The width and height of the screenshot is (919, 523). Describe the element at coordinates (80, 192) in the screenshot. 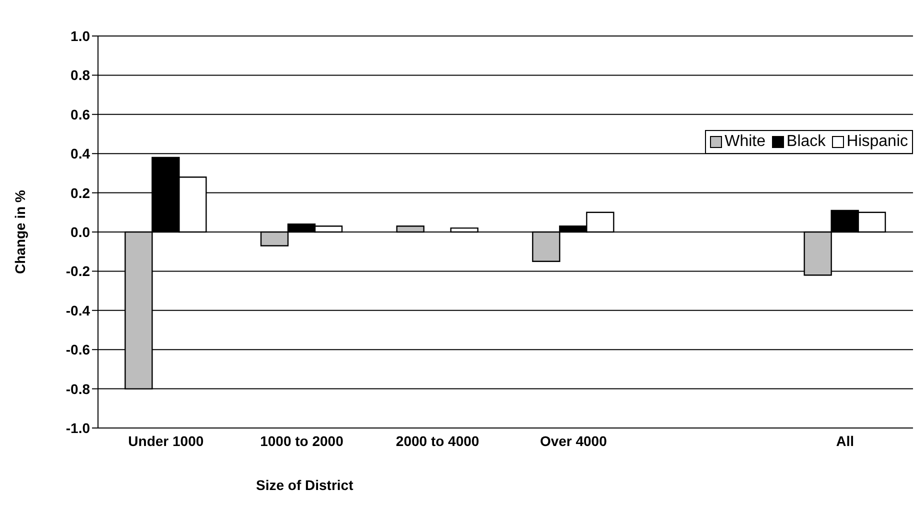

I see `y-tick-label: 0.2` at that location.